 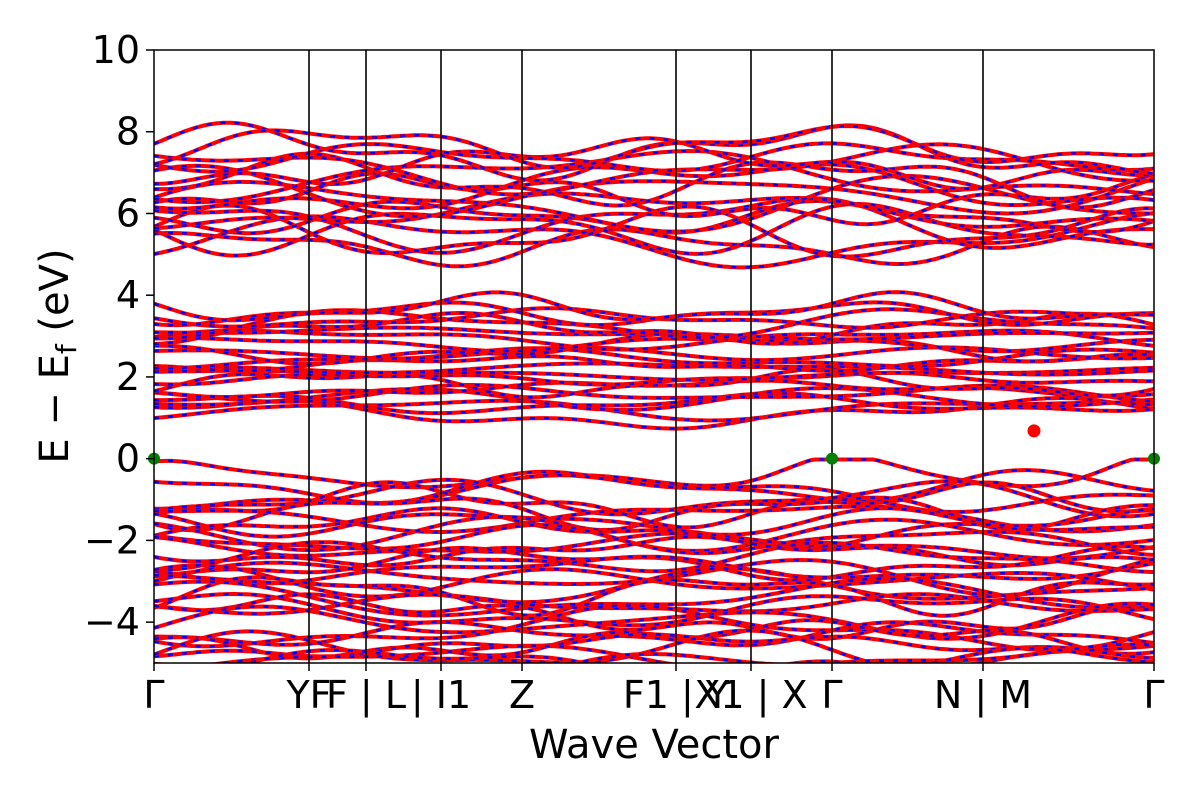 I want to click on x-tick-label: N | M, so click(x=983, y=695).